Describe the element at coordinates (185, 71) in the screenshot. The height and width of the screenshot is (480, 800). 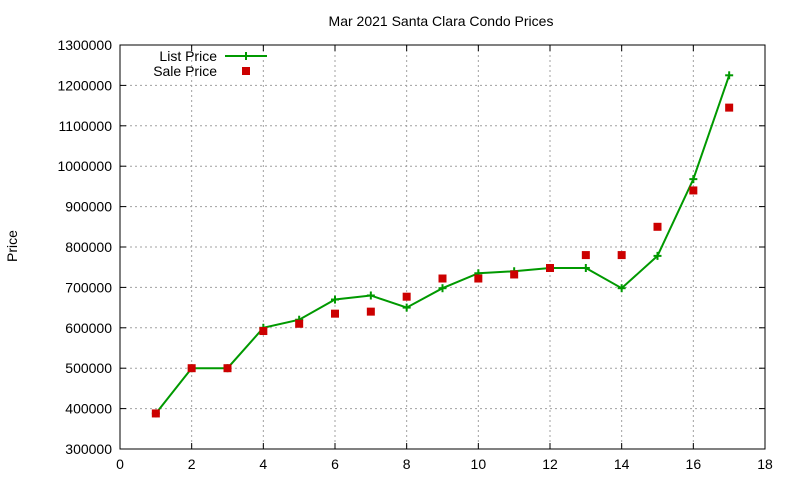
I see `legend-label-sale-price: Sale Price` at that location.